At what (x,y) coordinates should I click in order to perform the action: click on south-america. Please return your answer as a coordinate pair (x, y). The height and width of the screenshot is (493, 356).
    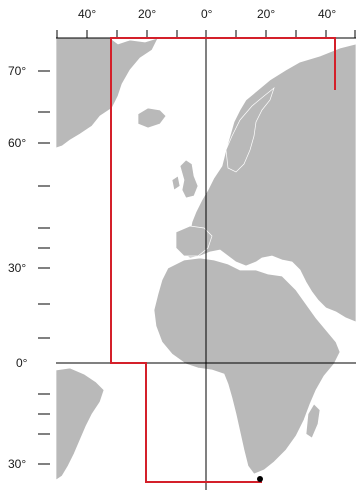
    Looking at the image, I should click on (80, 424).